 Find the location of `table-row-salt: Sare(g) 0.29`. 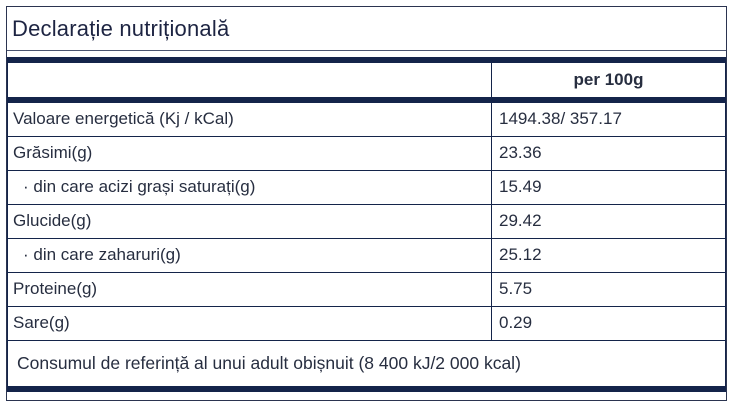

table-row-salt: Sare(g) 0.29 is located at coordinates (366, 323).